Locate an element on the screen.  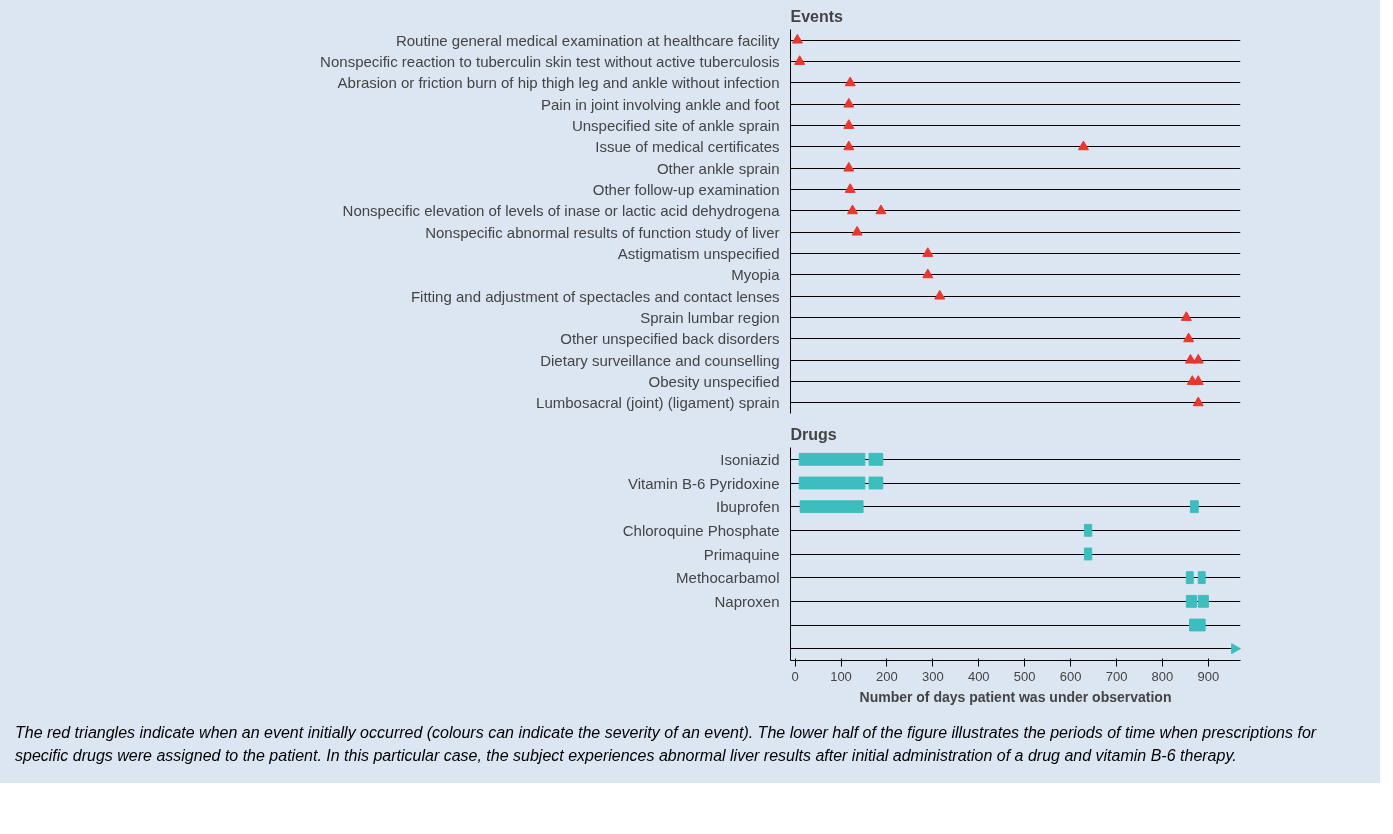
y-tick-label: Astigmatism unspecified is located at coordinates (698, 253).